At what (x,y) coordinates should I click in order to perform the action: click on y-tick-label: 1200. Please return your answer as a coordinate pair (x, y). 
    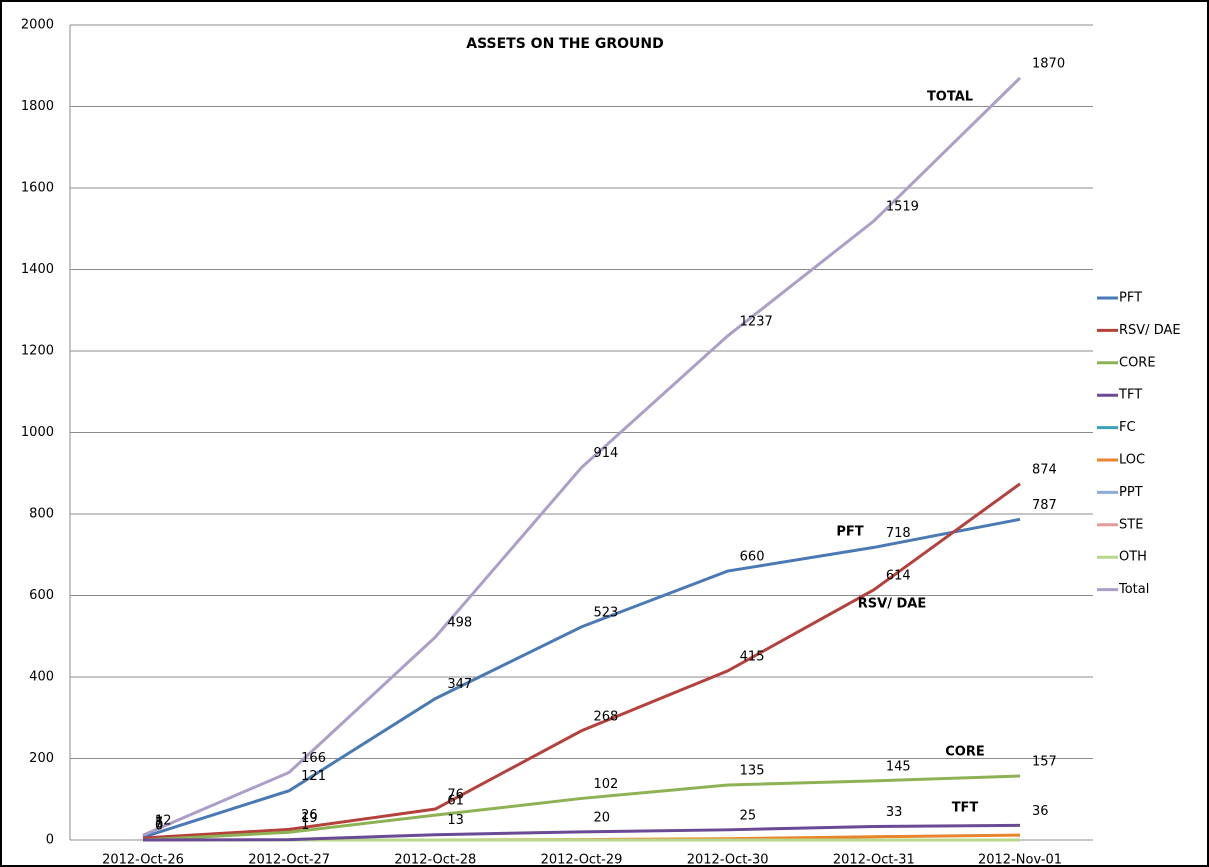
    Looking at the image, I should click on (37, 351).